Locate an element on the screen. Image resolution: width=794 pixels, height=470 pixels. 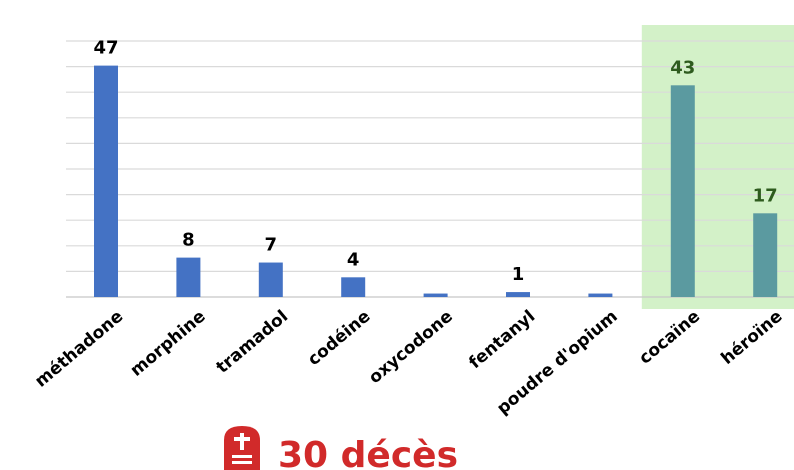
data-label: 8 is located at coordinates (188, 240).